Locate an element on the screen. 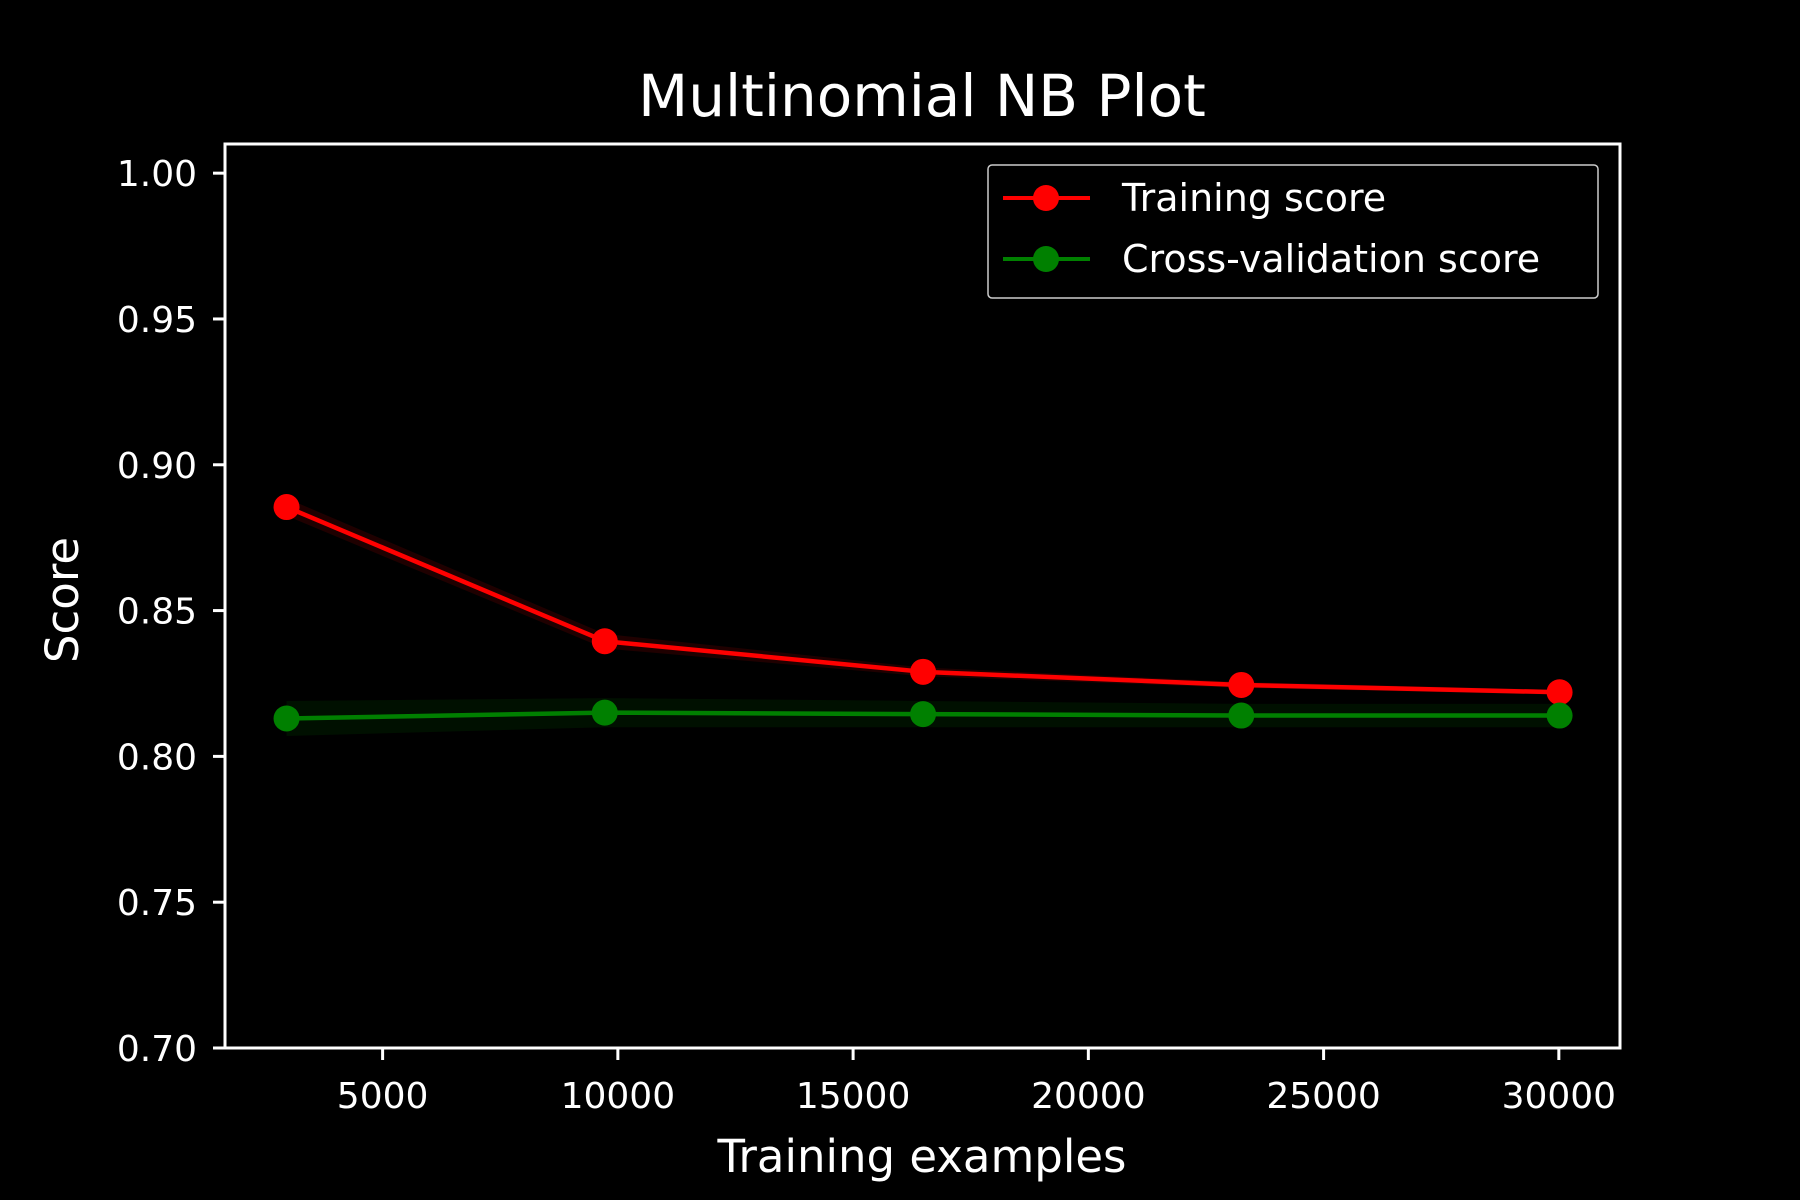 This screenshot has width=1800, height=1200. legend-entry-cross-validation: Cross-validation score is located at coordinates (1271, 259).